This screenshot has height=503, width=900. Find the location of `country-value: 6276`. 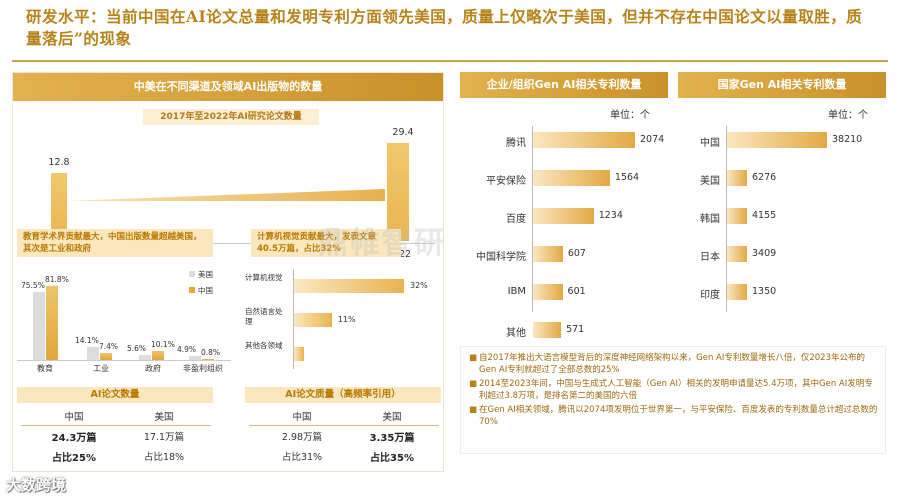

country-value: 6276 is located at coordinates (764, 177).